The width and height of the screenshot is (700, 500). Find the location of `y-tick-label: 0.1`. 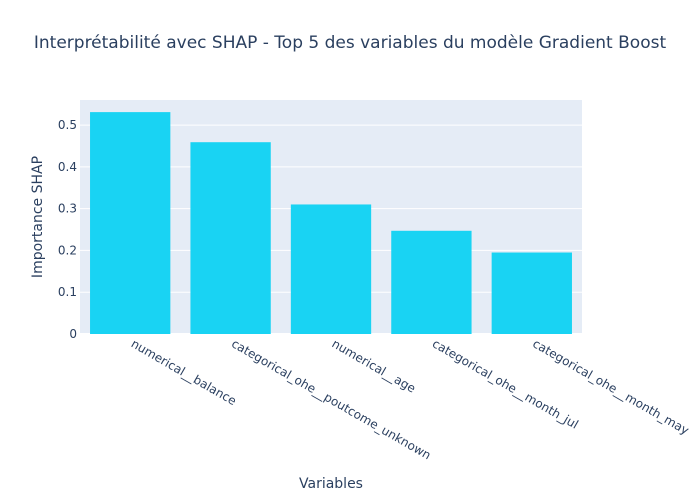

y-tick-label: 0.1 is located at coordinates (67, 292).